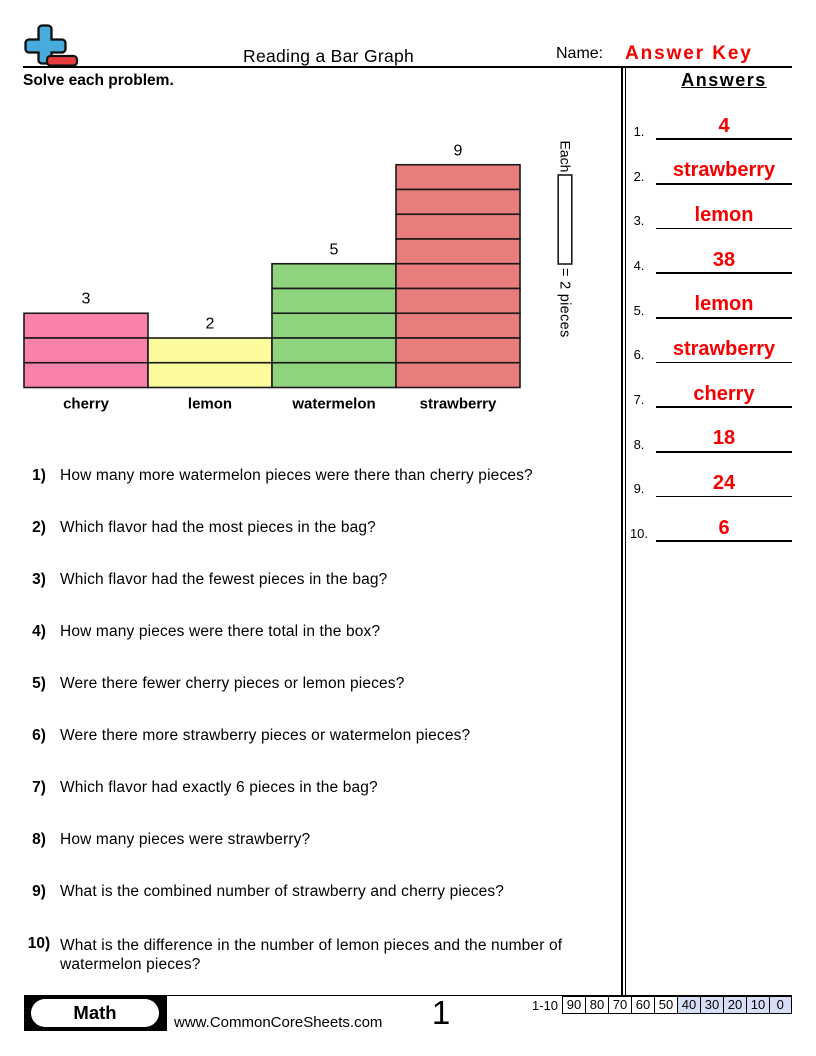 This screenshot has width=816, height=1056. I want to click on svg-text: cherry, so click(86, 404).